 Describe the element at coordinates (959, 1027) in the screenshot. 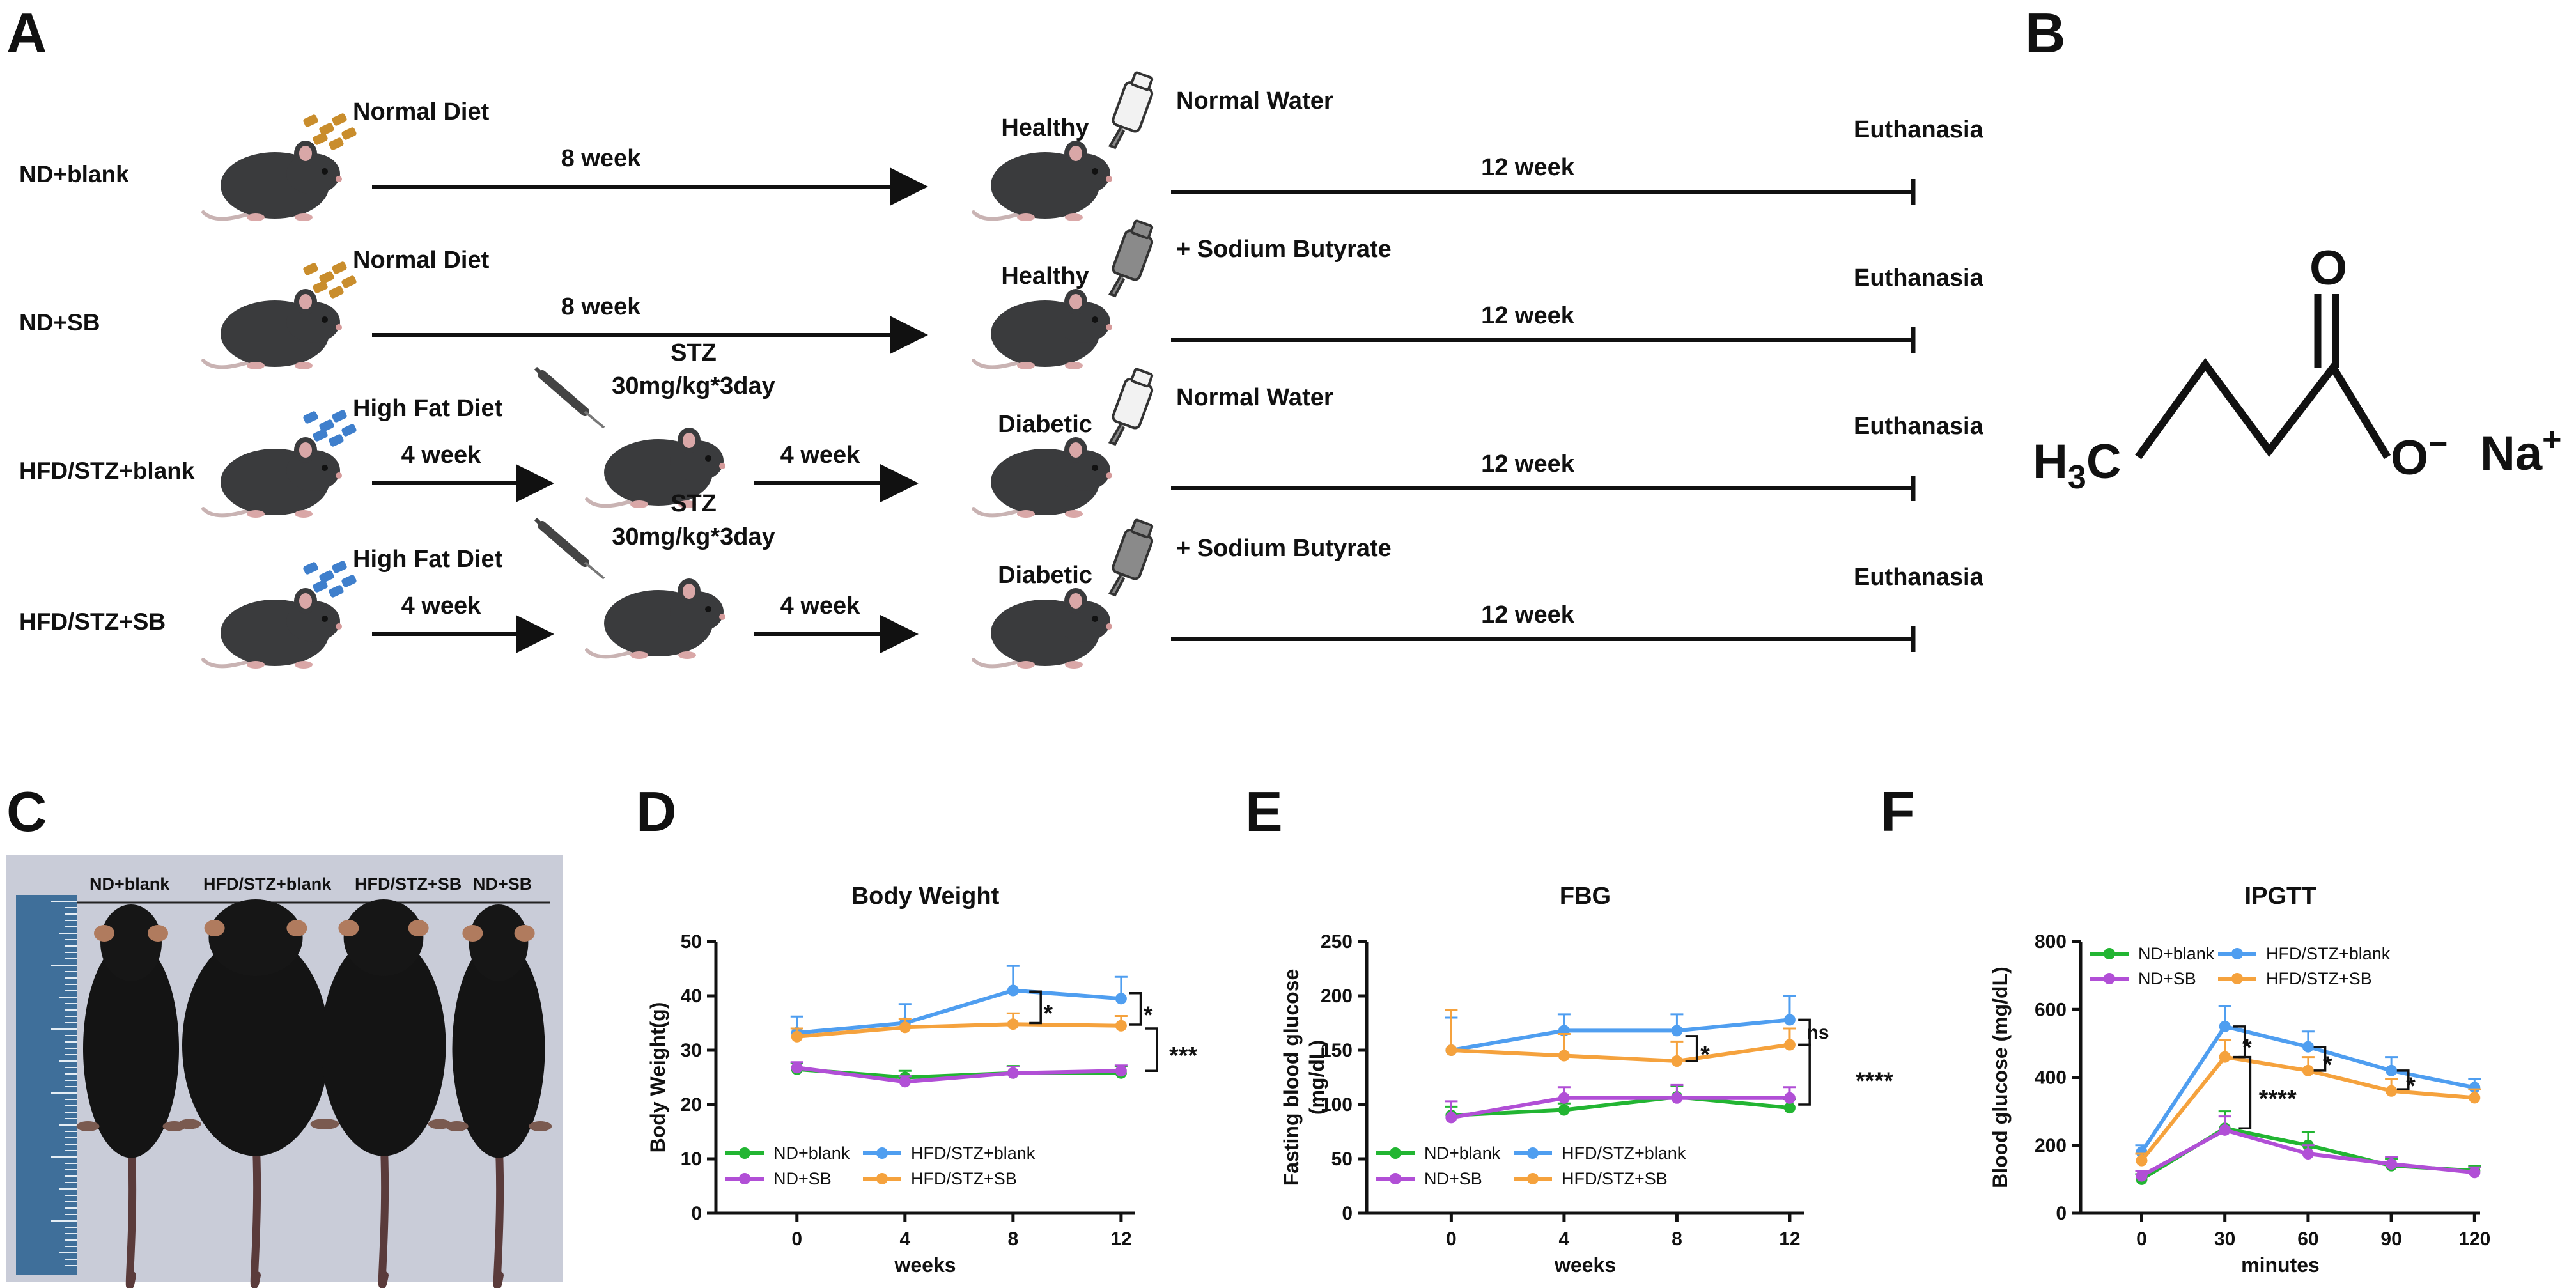

I see `series-hfd-stz-sb` at that location.